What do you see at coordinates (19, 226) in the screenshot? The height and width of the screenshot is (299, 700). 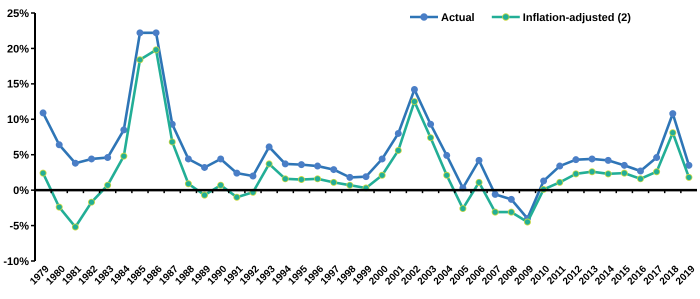 I see `y-tick-label: -5%` at bounding box center [19, 226].